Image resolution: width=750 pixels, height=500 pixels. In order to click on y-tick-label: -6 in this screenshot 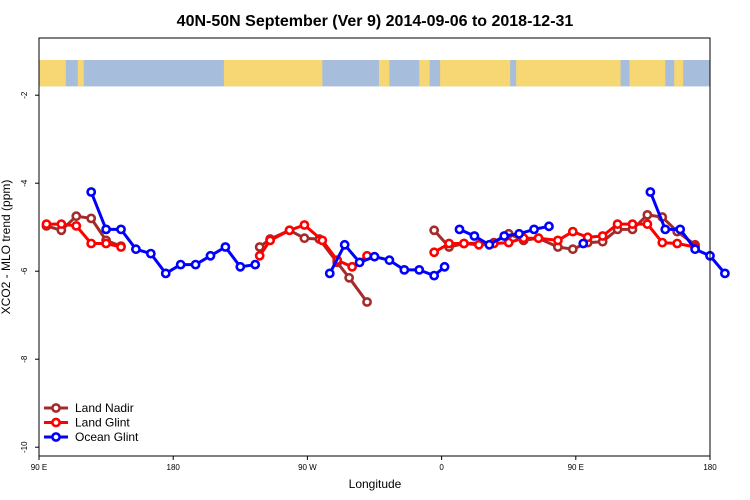, I will do `click(24, 271)`.